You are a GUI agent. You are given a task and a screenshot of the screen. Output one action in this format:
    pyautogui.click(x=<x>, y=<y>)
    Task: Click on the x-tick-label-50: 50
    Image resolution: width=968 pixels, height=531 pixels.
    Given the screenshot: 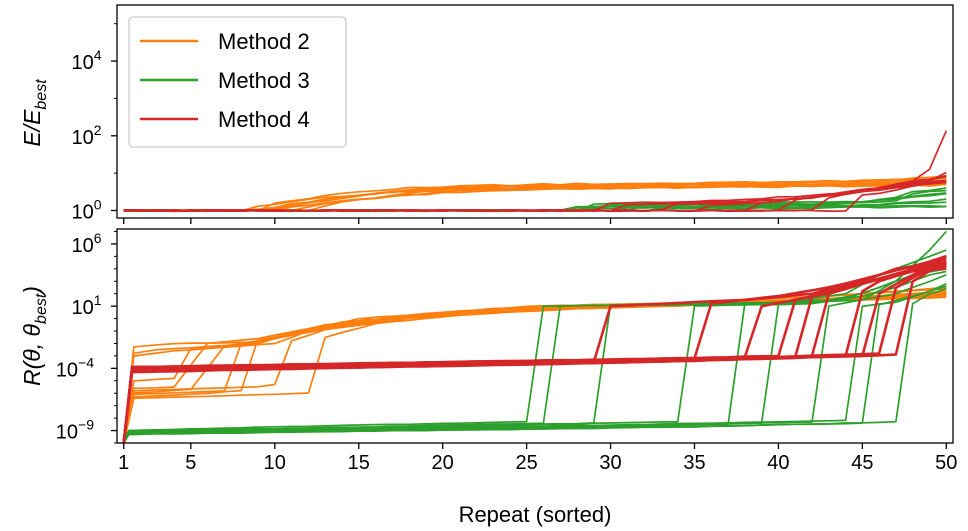 What is the action you would take?
    pyautogui.click(x=946, y=463)
    